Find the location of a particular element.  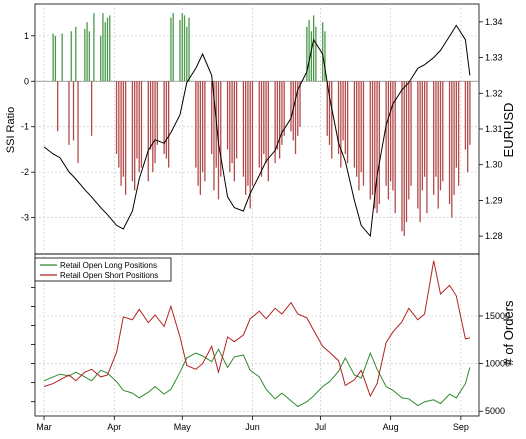

month-label: Mar is located at coordinates (44, 427).